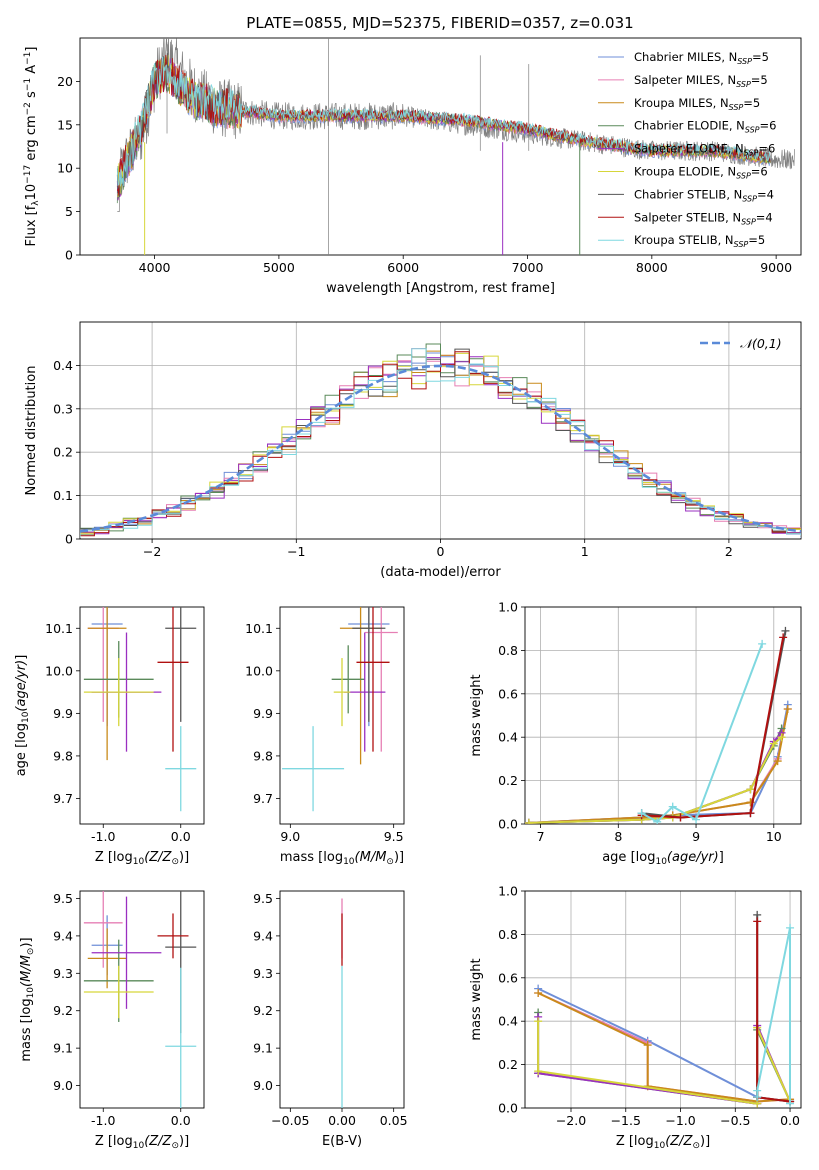 The height and width of the screenshot is (1170, 819). Describe the element at coordinates (403, 267) in the screenshot. I see `x-tick-label: 6000` at that location.